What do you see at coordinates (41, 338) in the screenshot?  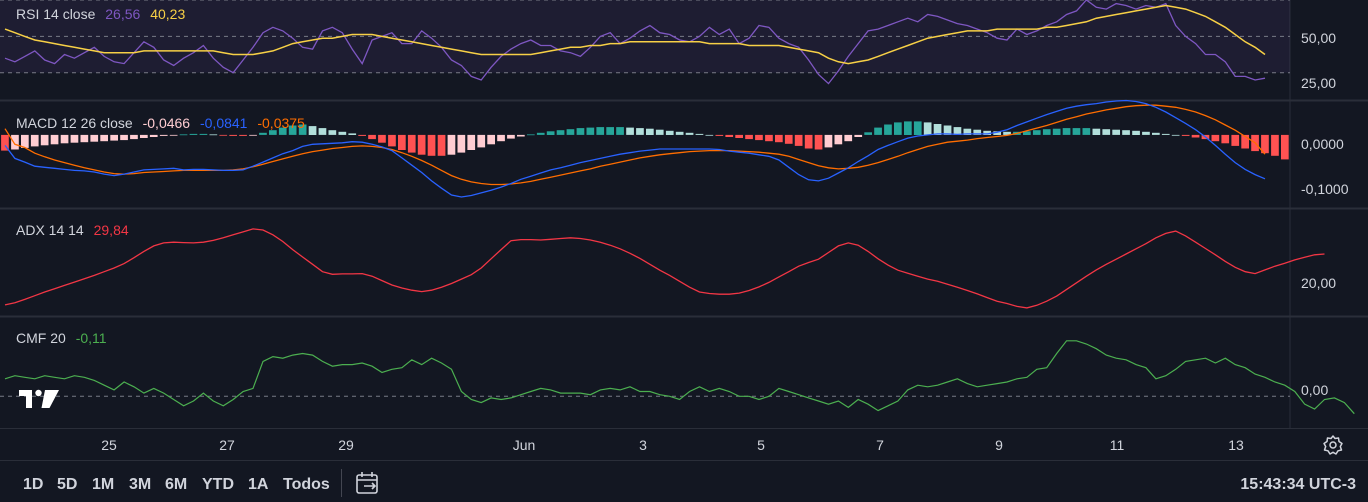 I see `cmf-legend-label: CMF 20` at bounding box center [41, 338].